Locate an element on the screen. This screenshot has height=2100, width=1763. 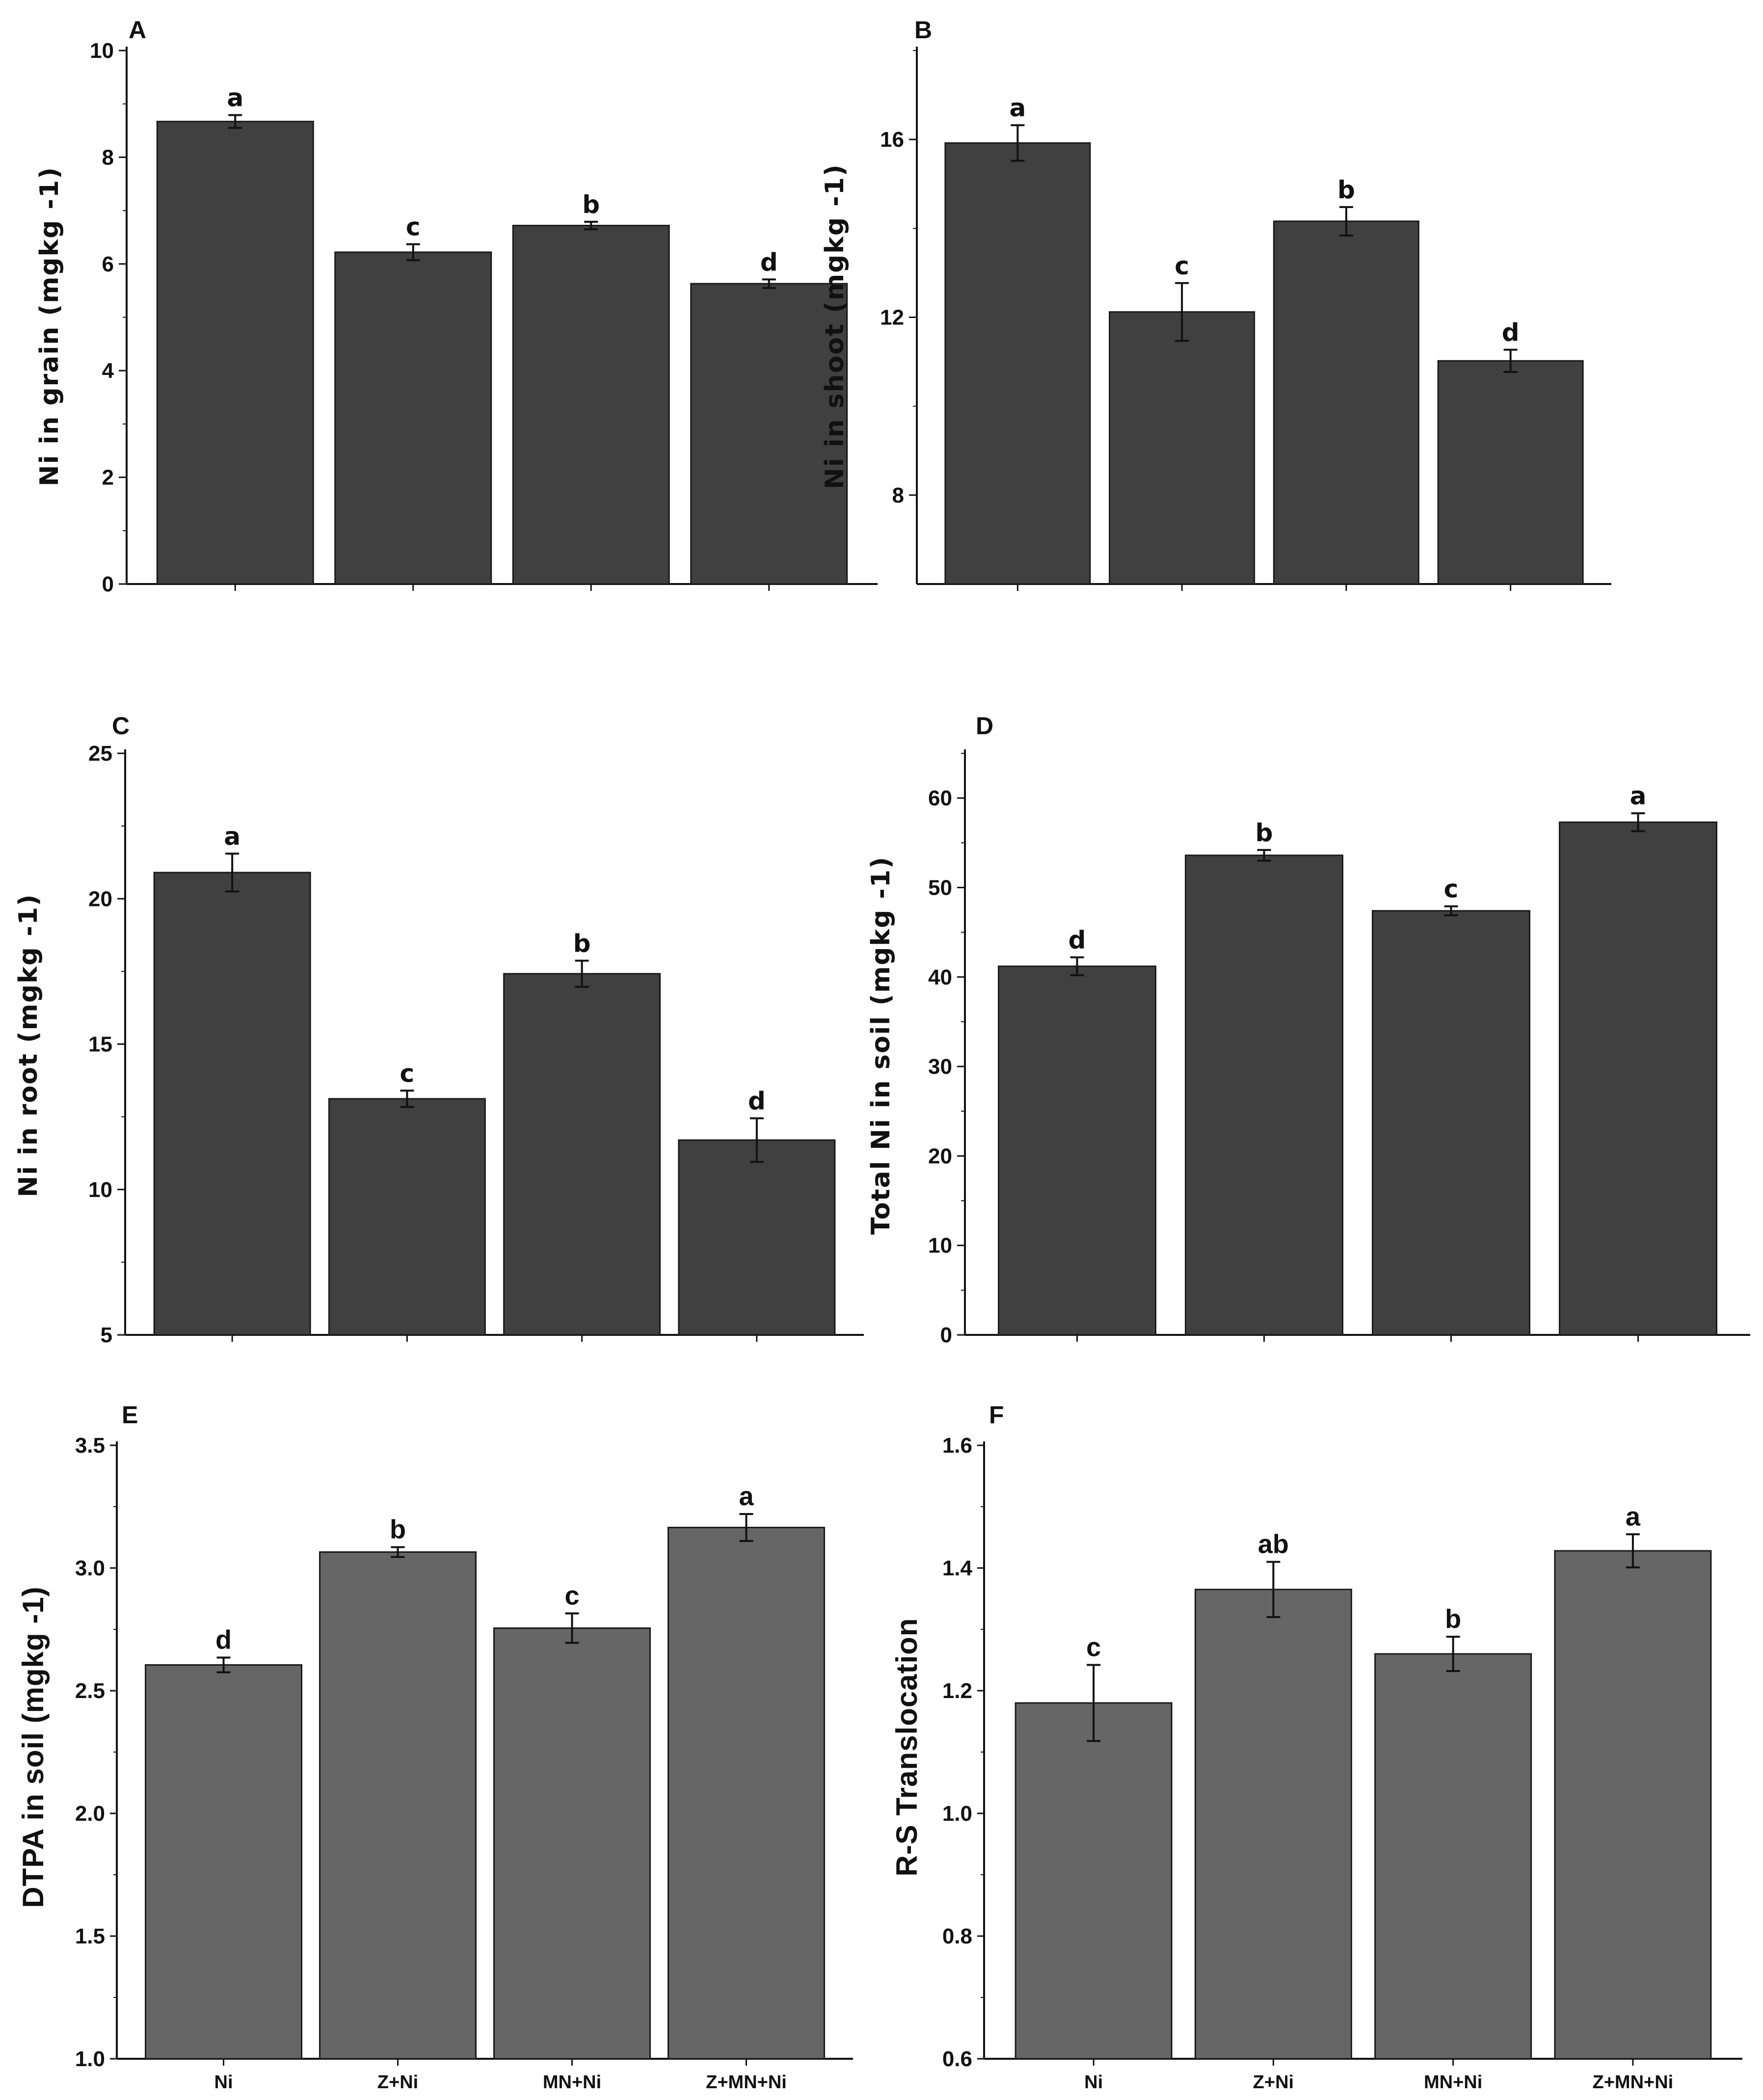
y-tick-label: 40 is located at coordinates (940, 977).